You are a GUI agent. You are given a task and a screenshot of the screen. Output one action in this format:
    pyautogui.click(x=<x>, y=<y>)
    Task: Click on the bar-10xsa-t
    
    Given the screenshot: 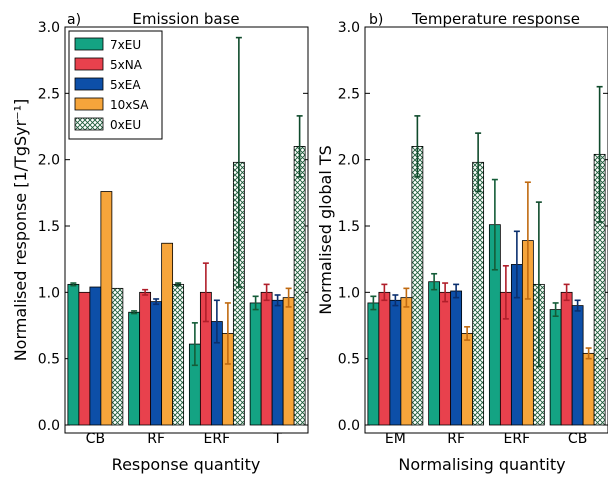 What is the action you would take?
    pyautogui.click(x=288, y=361)
    